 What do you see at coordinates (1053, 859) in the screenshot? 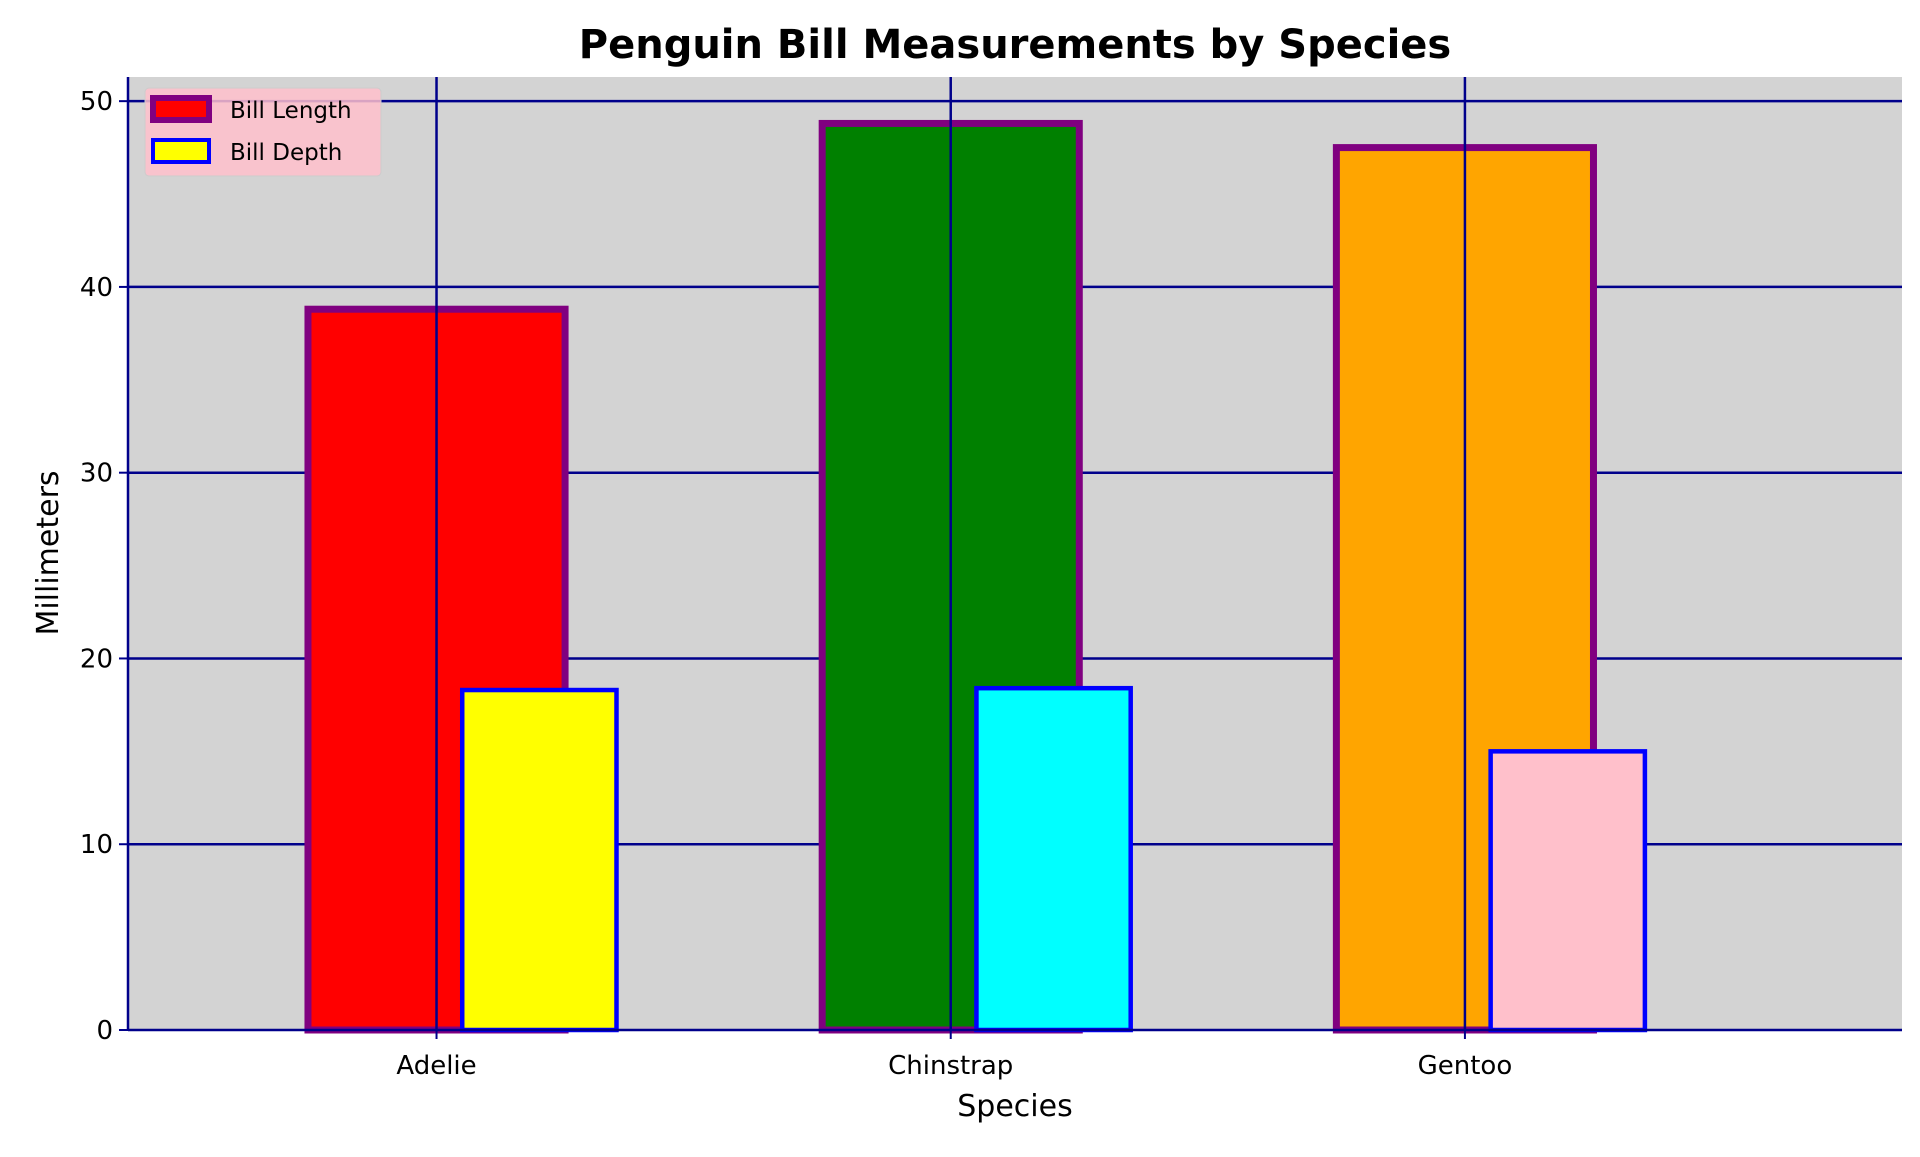
I see `bar-bill-depth-chinstrap` at bounding box center [1053, 859].